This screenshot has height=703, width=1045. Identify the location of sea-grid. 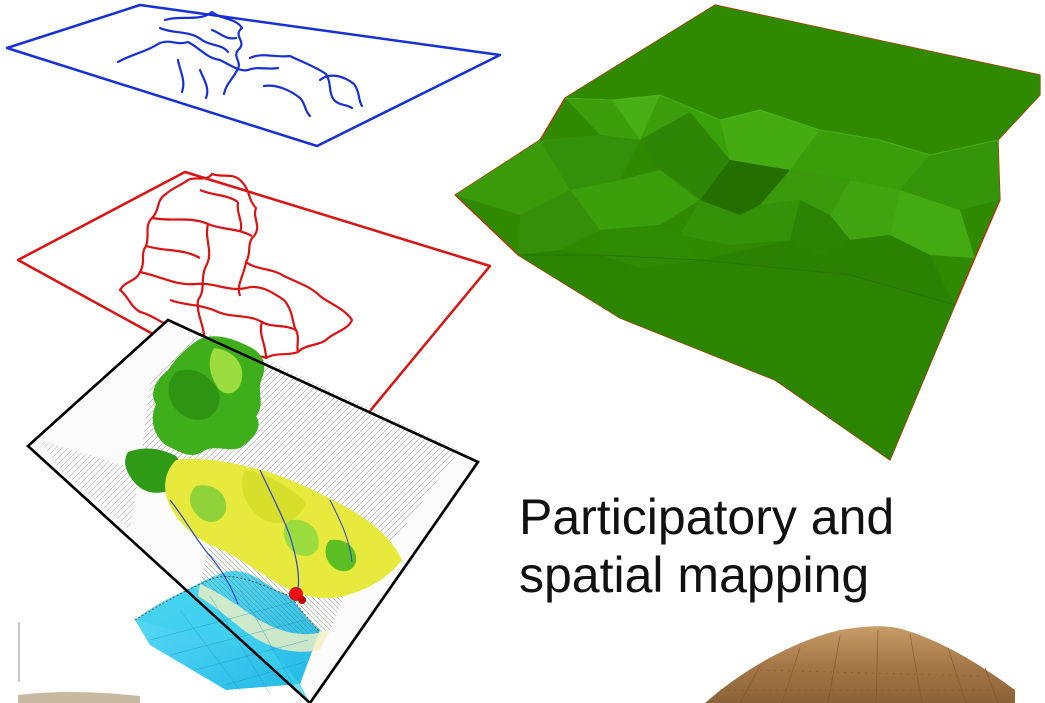
(229, 642).